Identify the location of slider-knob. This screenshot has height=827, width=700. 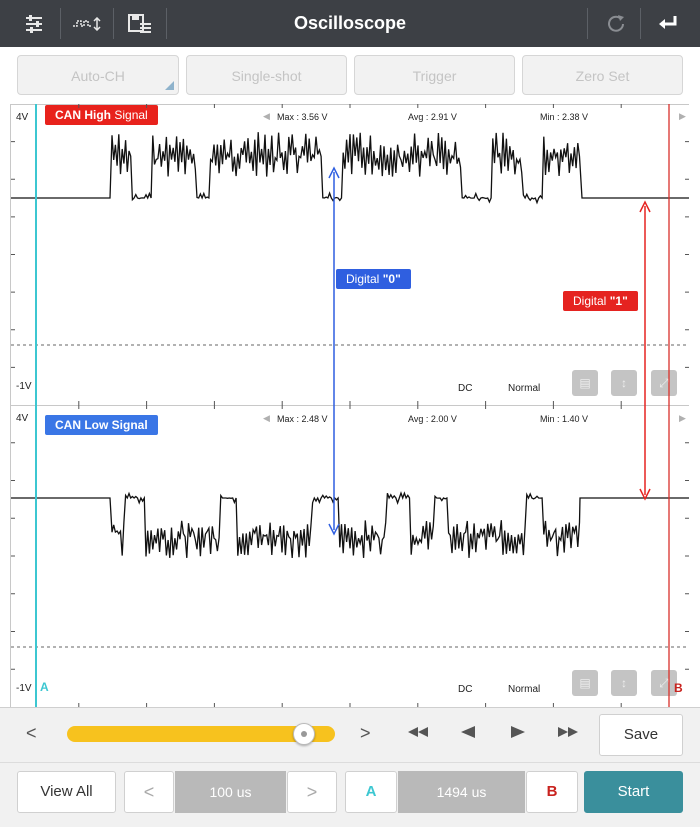
(304, 734).